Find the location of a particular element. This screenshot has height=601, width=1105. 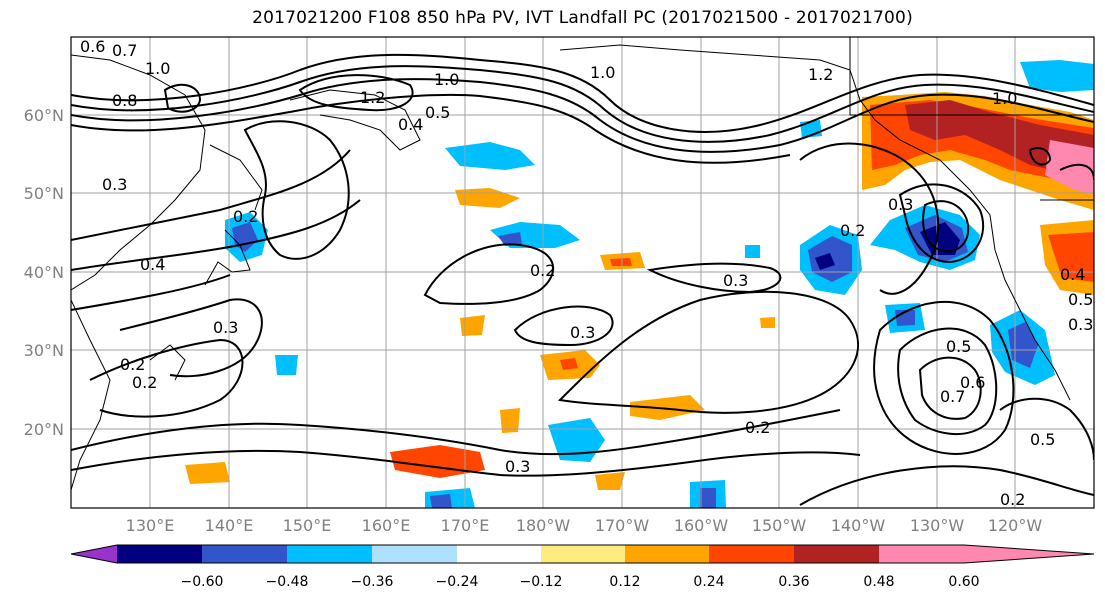

lon-label: 170°W is located at coordinates (622, 525).